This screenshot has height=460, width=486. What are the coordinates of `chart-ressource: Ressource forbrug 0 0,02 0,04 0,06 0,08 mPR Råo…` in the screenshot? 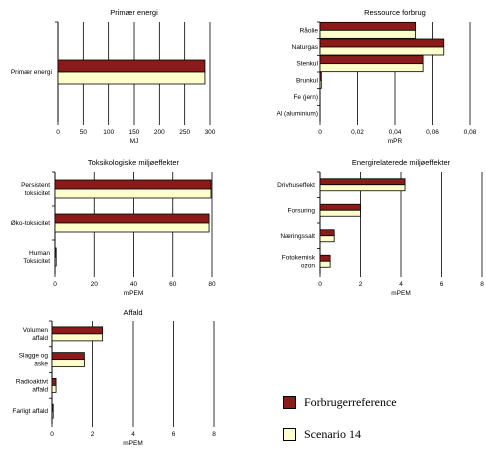 It's located at (376, 76).